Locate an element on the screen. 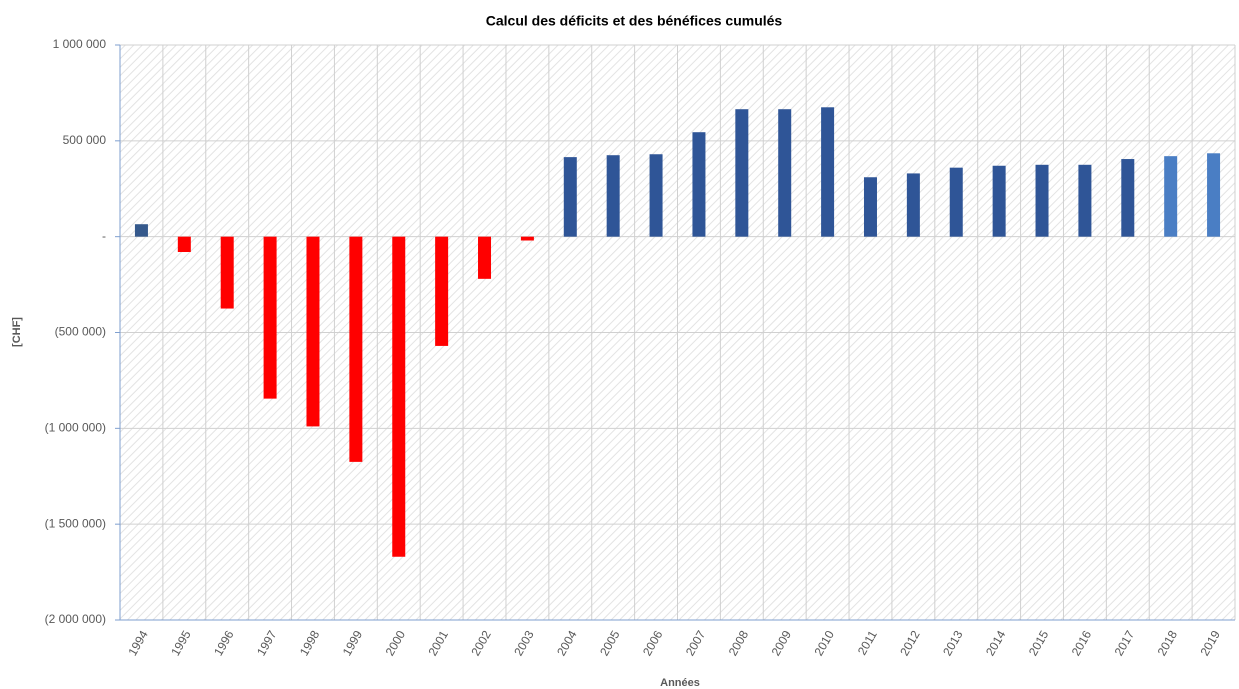  x-tick-label: 2005 is located at coordinates (610, 643).